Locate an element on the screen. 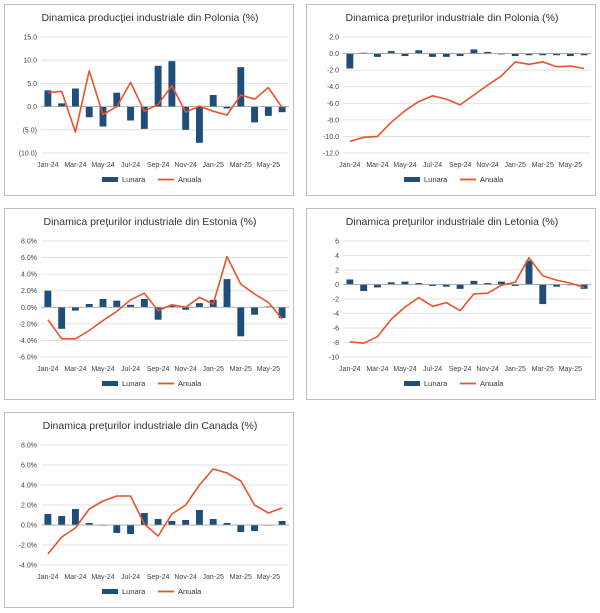  y-tick-label: 2 is located at coordinates (337, 271).